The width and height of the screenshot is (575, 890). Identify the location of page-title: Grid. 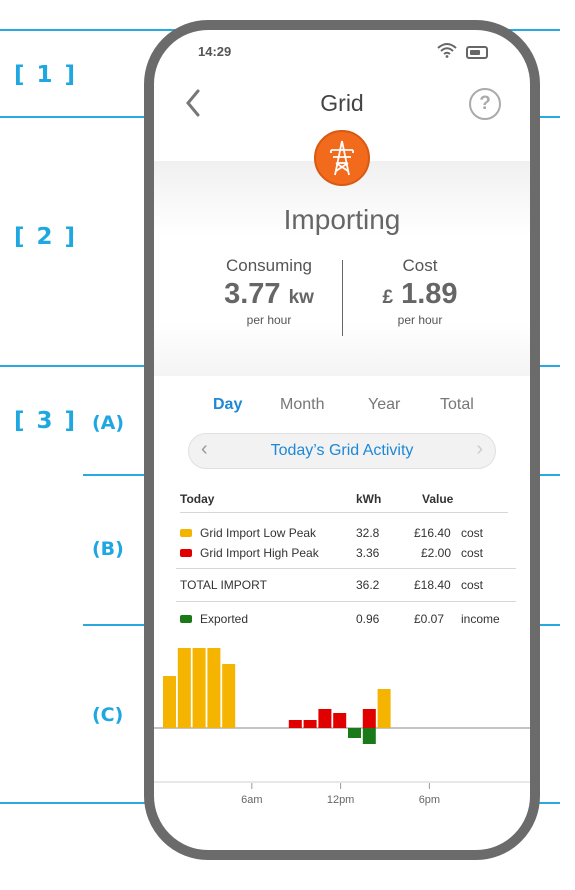
(342, 103).